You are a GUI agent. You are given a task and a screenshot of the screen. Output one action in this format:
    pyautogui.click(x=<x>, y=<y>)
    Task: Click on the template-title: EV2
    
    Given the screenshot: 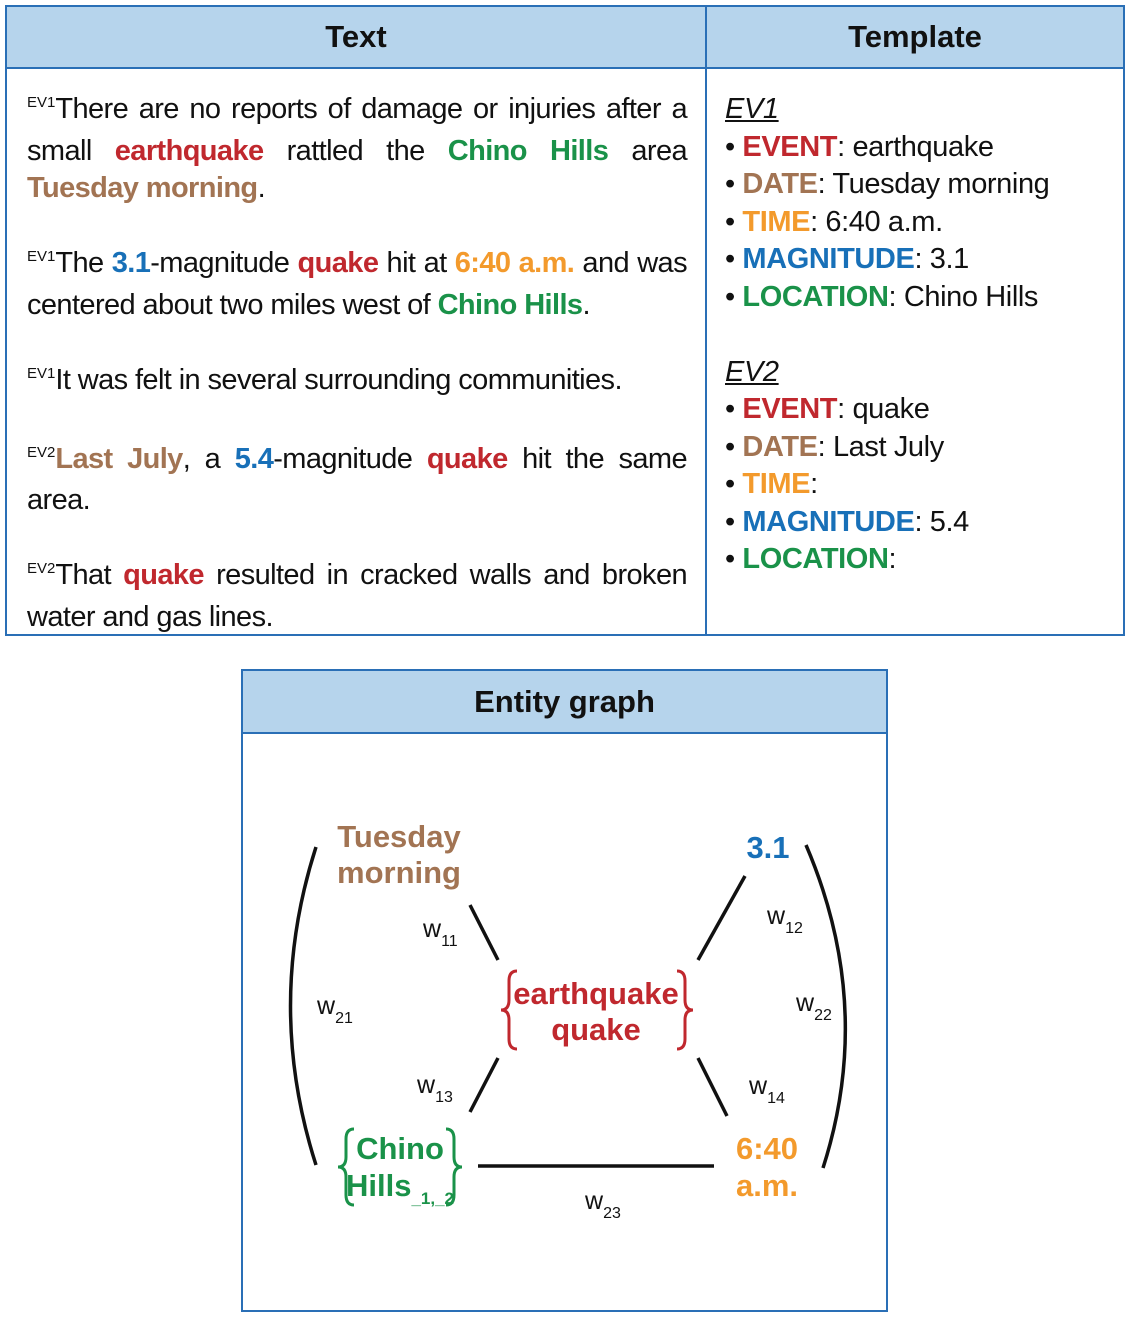 What is the action you would take?
    pyautogui.click(x=752, y=371)
    